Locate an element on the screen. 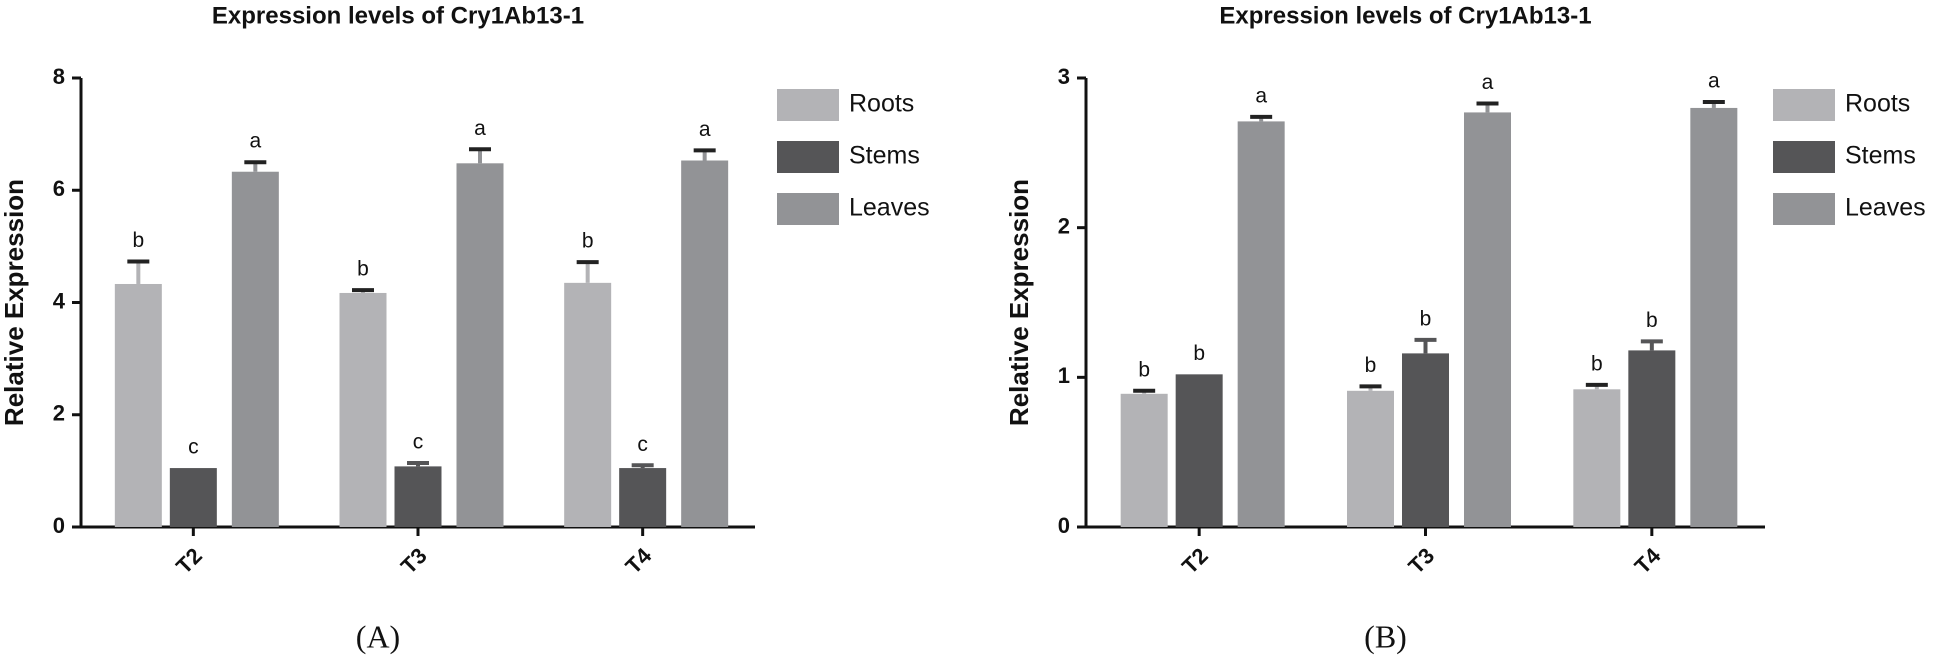  y-tick-label: 6 is located at coordinates (59, 188).